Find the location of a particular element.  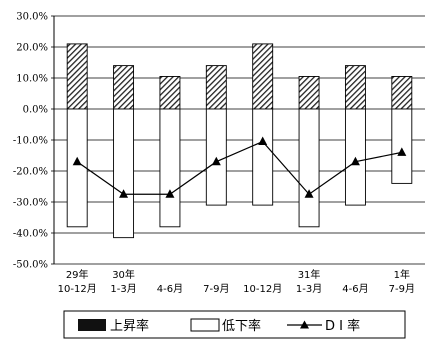

y-tick-label: 20.0% is located at coordinates (32, 48).